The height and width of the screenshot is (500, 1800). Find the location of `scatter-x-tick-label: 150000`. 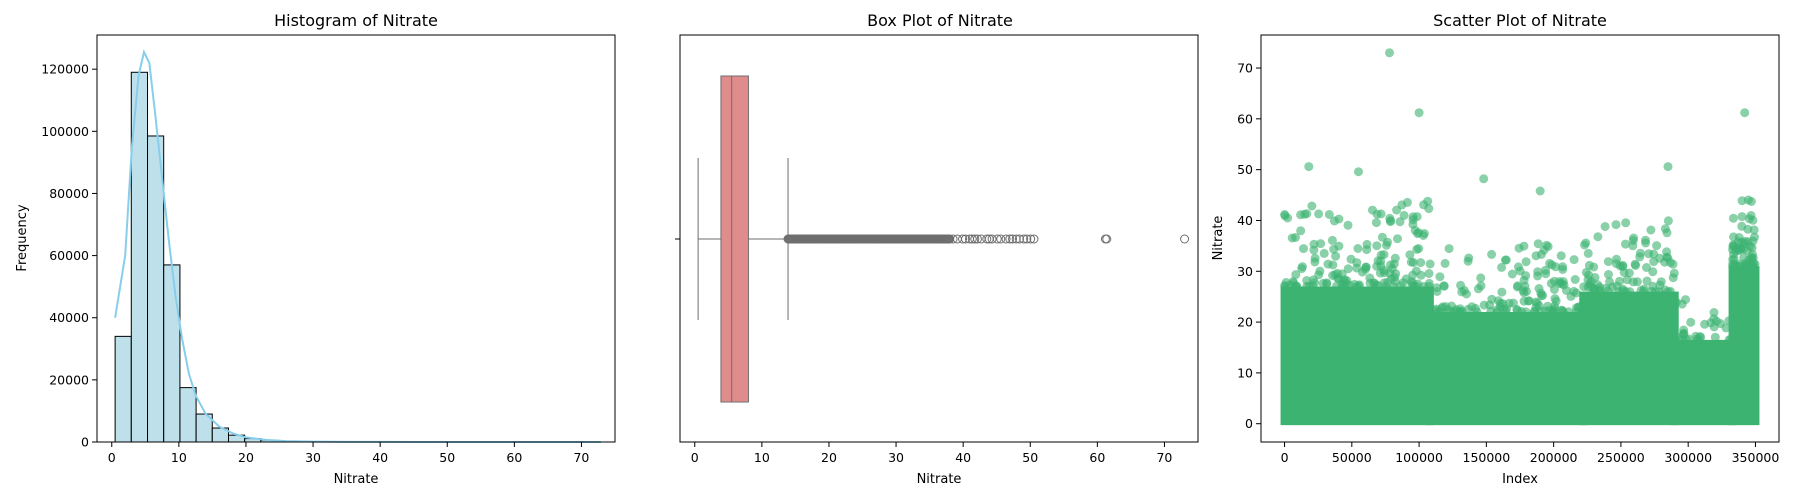

scatter-x-tick-label: 150000 is located at coordinates (1487, 457).